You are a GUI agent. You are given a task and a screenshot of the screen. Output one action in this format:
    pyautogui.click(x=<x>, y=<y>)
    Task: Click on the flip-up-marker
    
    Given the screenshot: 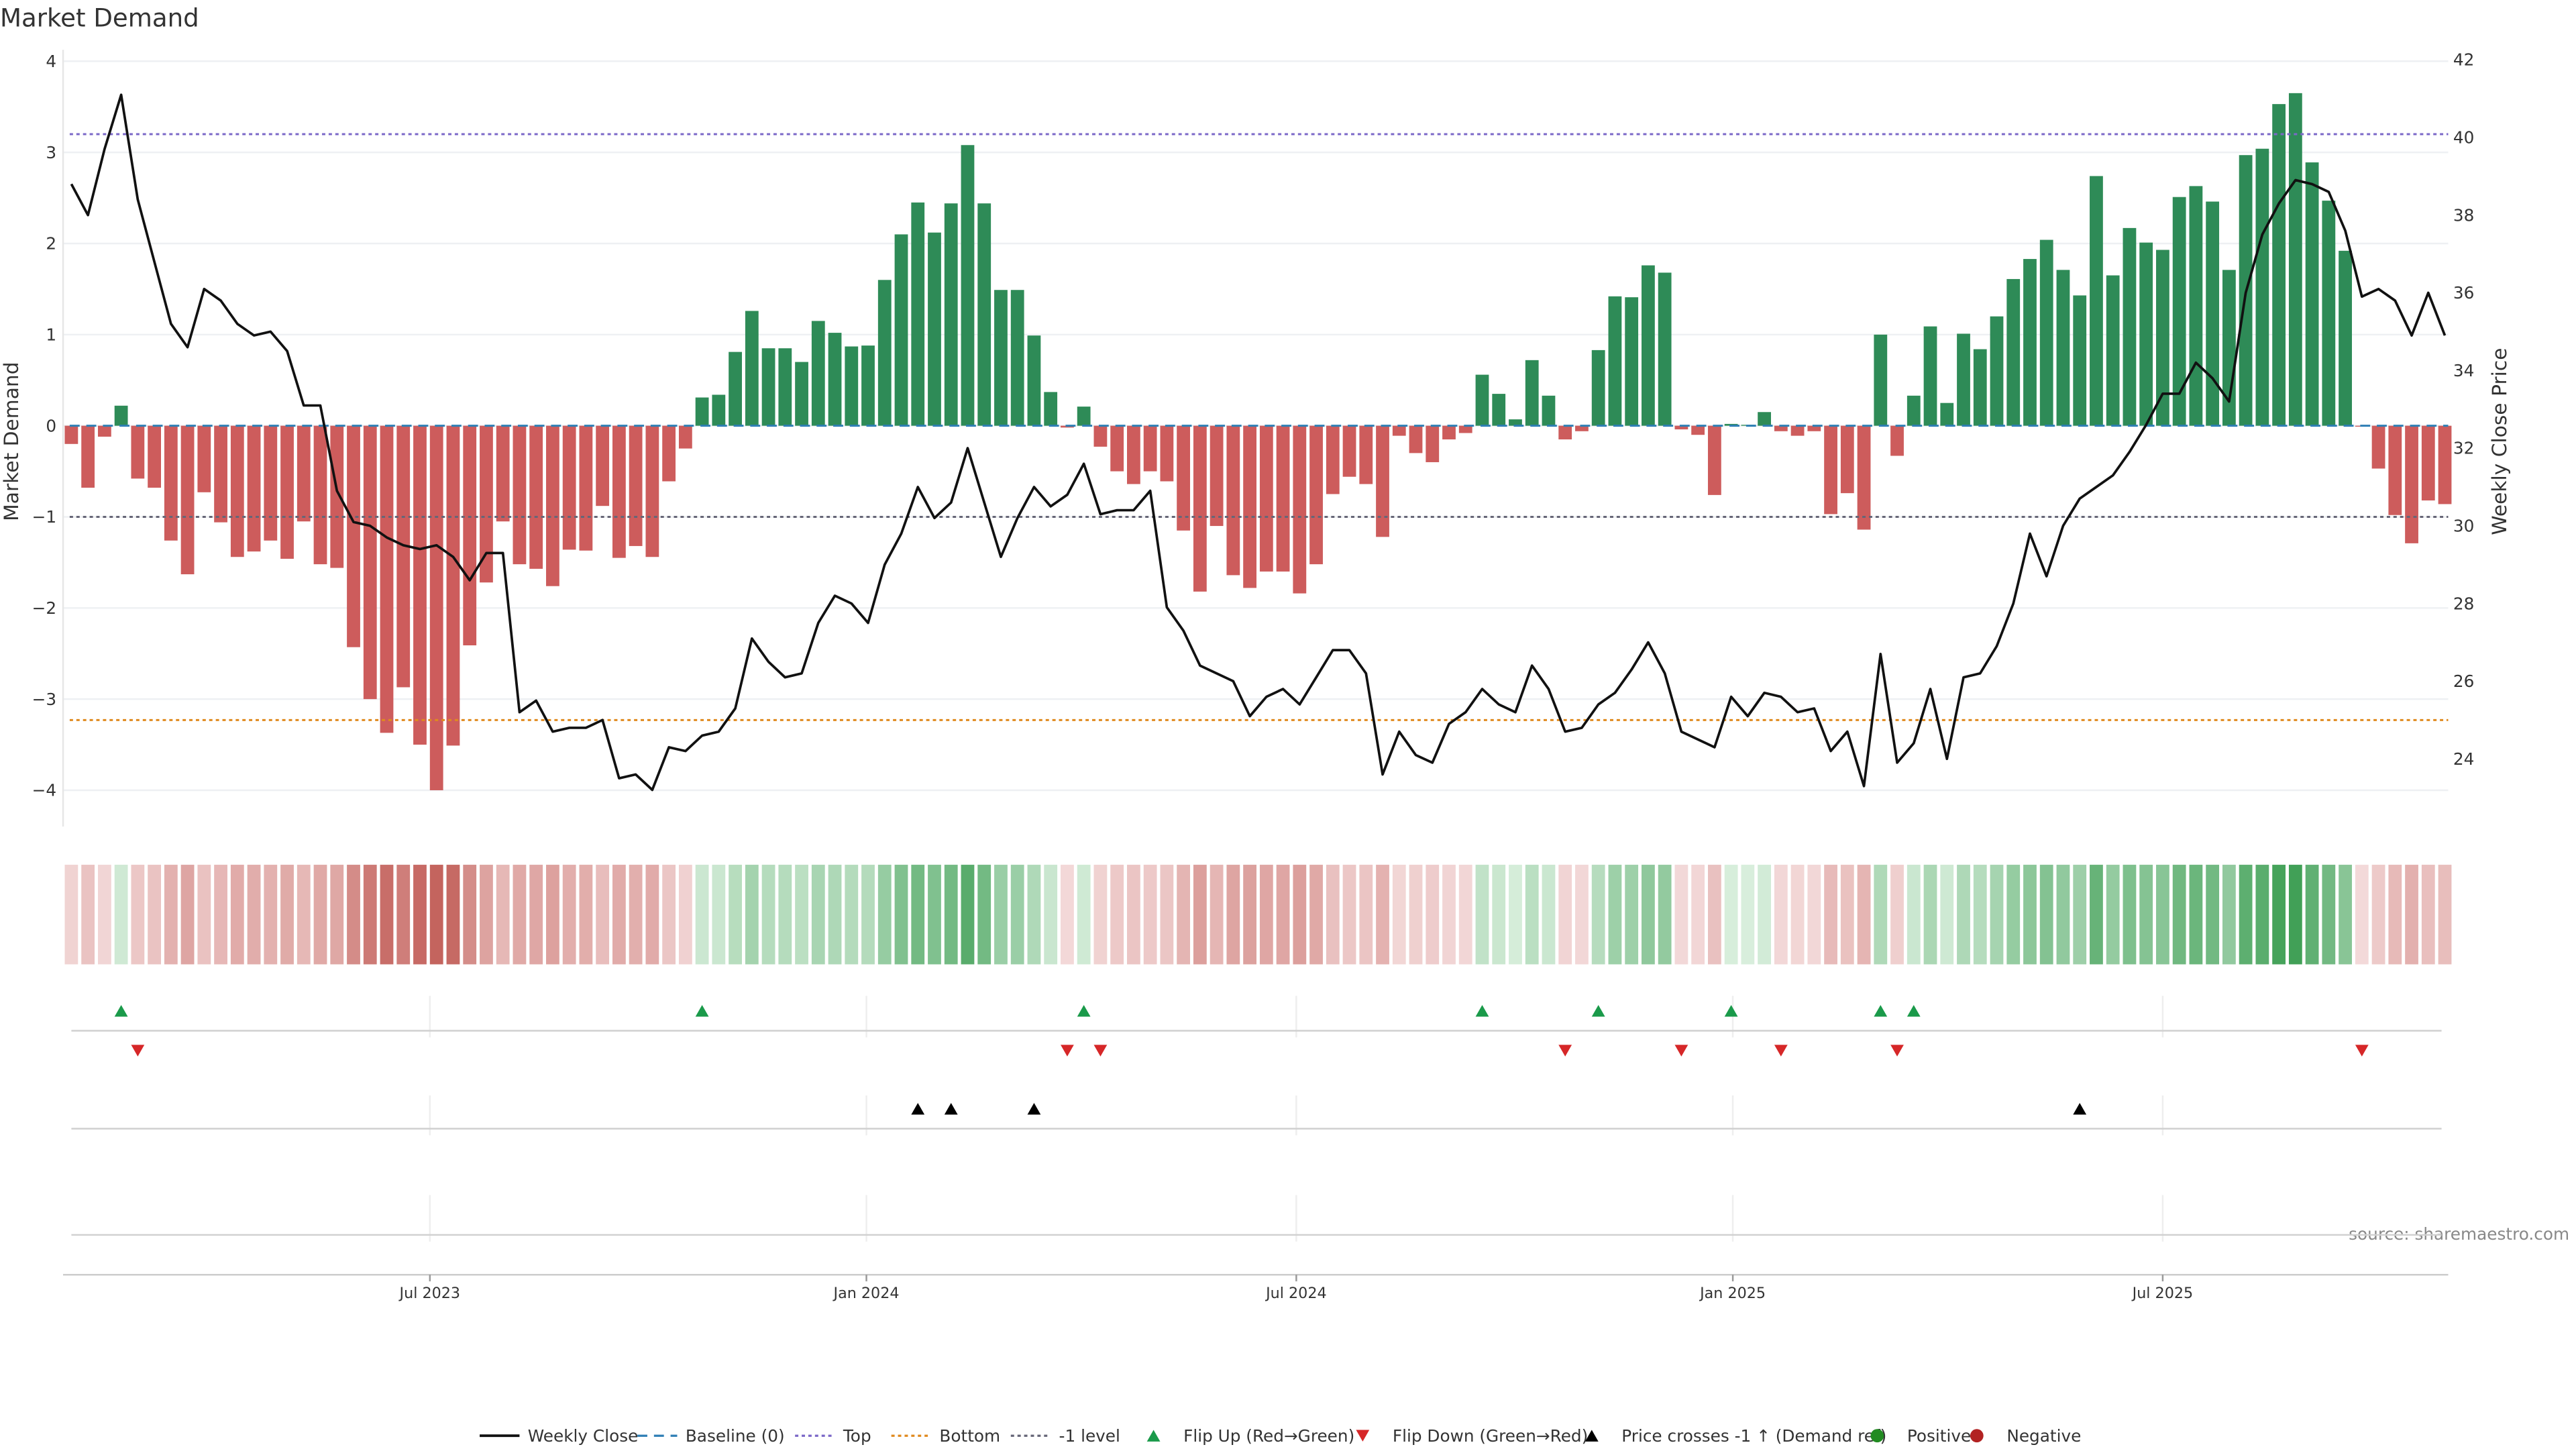 What is the action you would take?
    pyautogui.click(x=1881, y=1011)
    